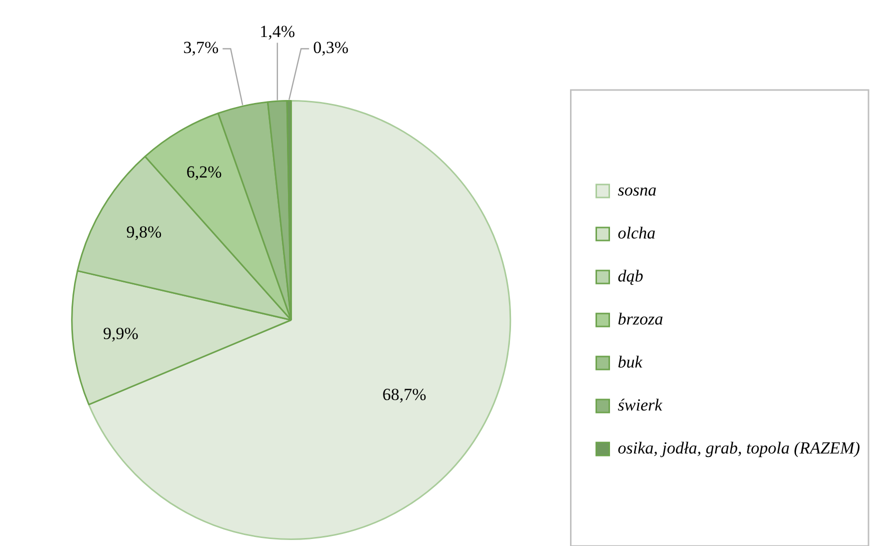  I want to click on legend-label: brzoza, so click(641, 318).